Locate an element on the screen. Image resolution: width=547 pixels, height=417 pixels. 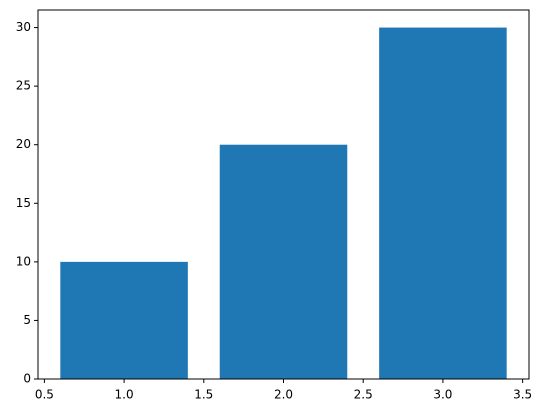
y-tick-label: 0 is located at coordinates (27, 379).